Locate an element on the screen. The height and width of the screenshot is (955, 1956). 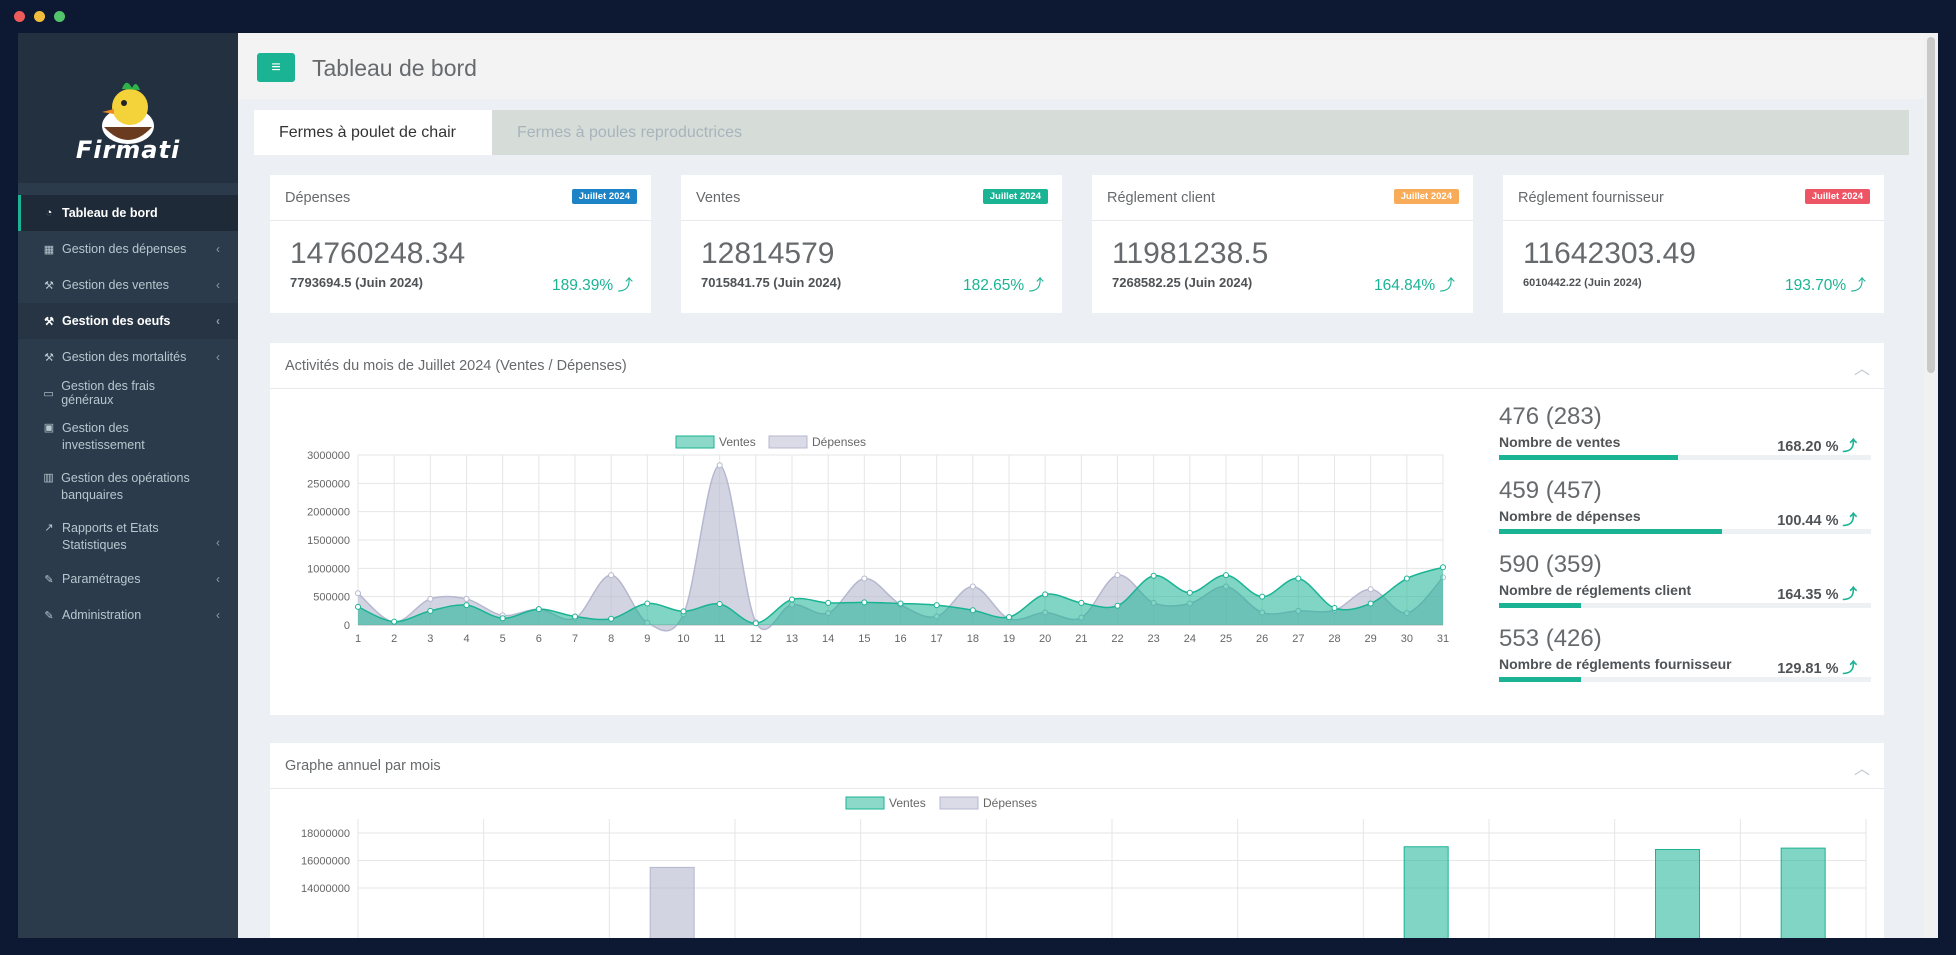
stat-label: Nombre de ventes is located at coordinates (1560, 442).